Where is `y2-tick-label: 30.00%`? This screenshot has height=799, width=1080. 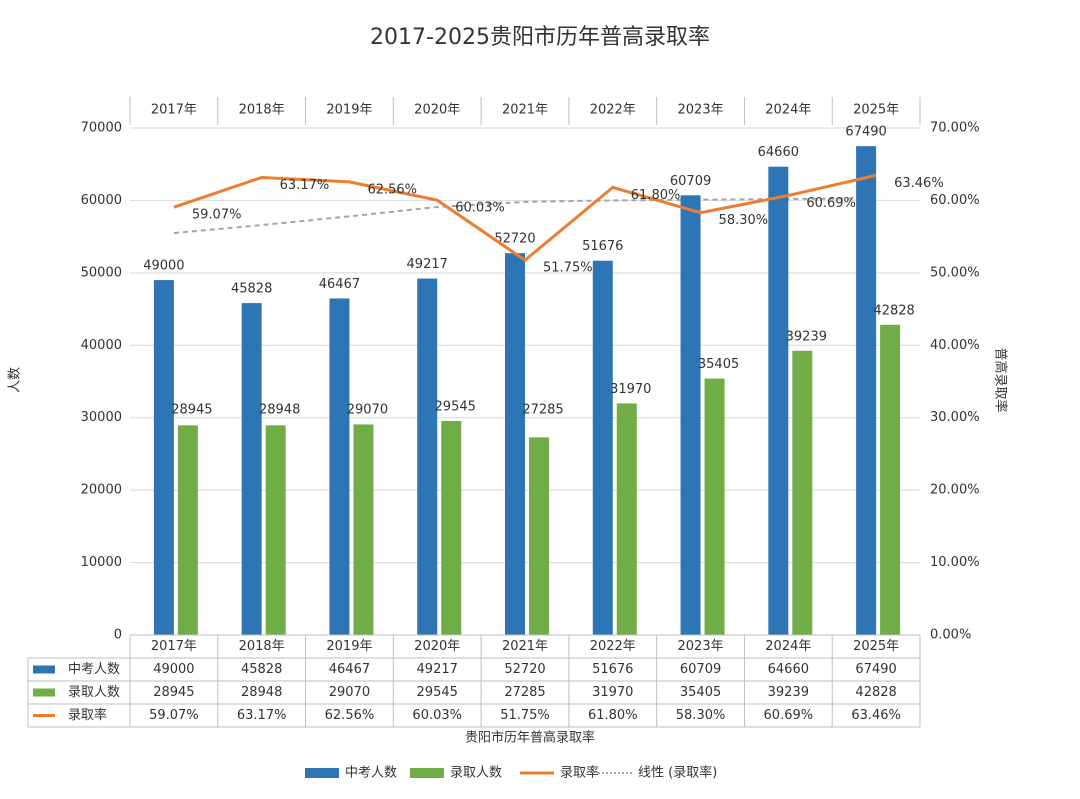
y2-tick-label: 30.00% is located at coordinates (955, 417).